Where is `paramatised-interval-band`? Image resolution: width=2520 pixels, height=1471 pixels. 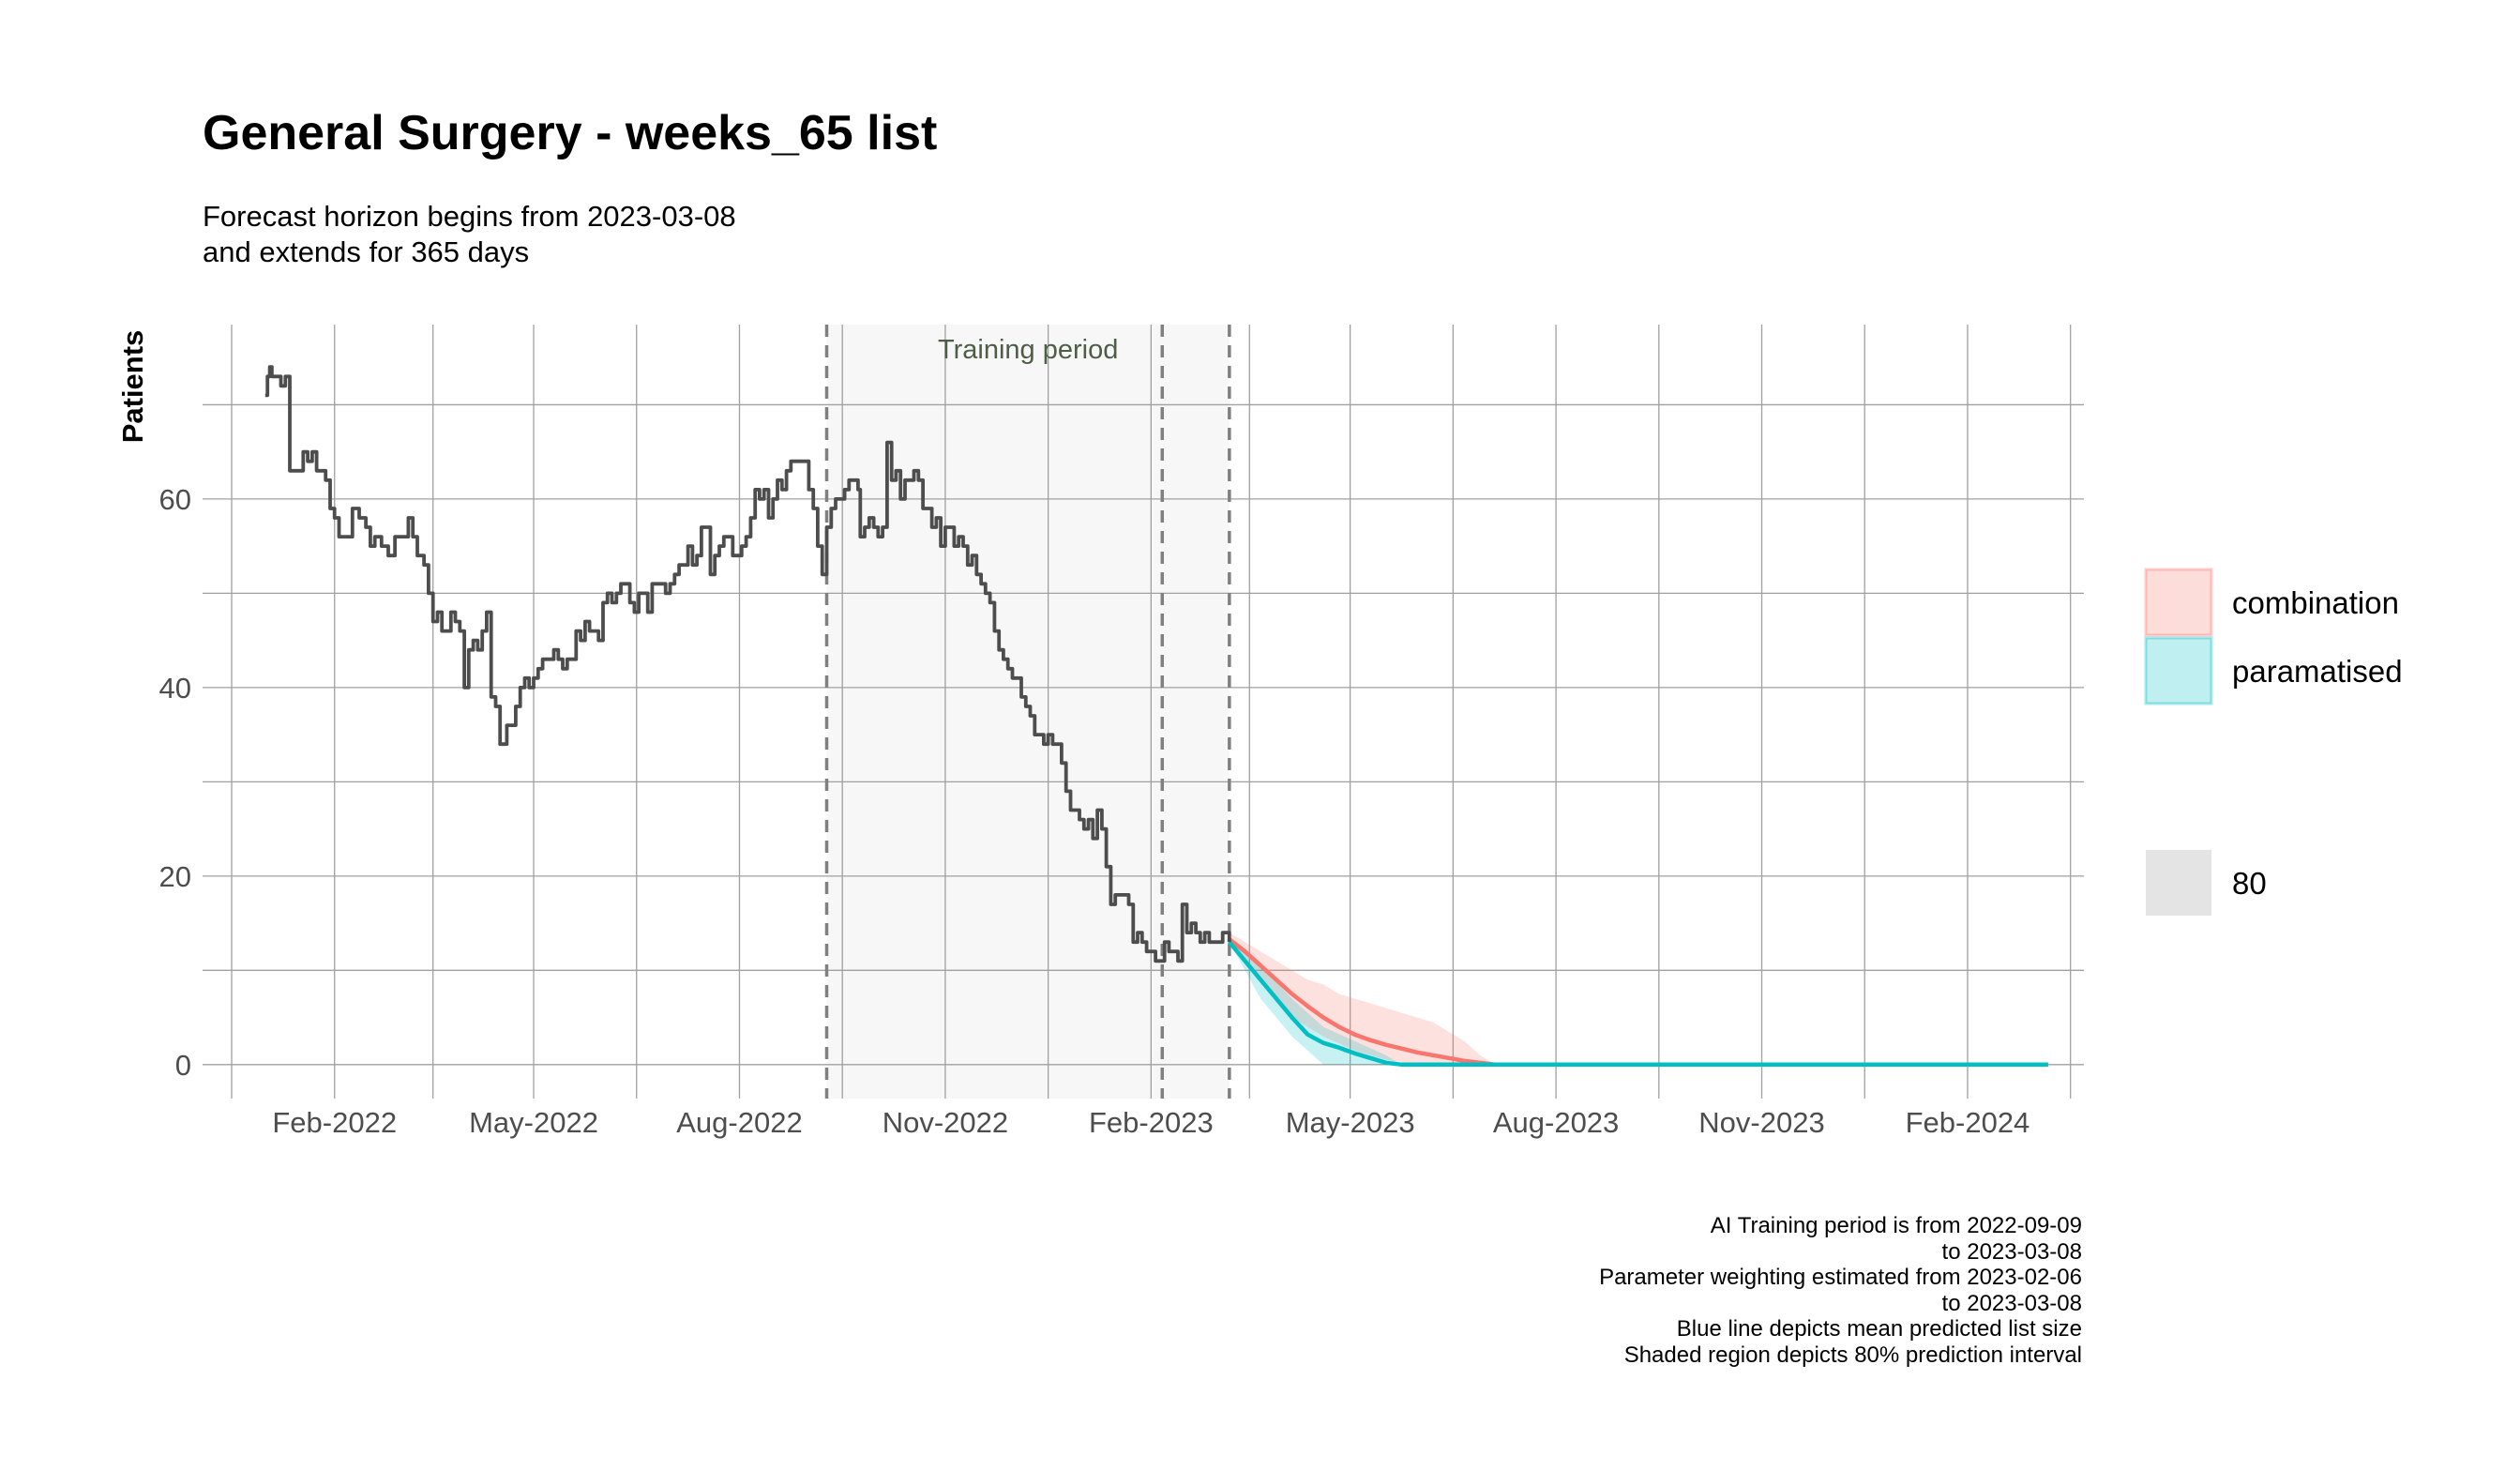 paramatised-interval-band is located at coordinates (1638, 1001).